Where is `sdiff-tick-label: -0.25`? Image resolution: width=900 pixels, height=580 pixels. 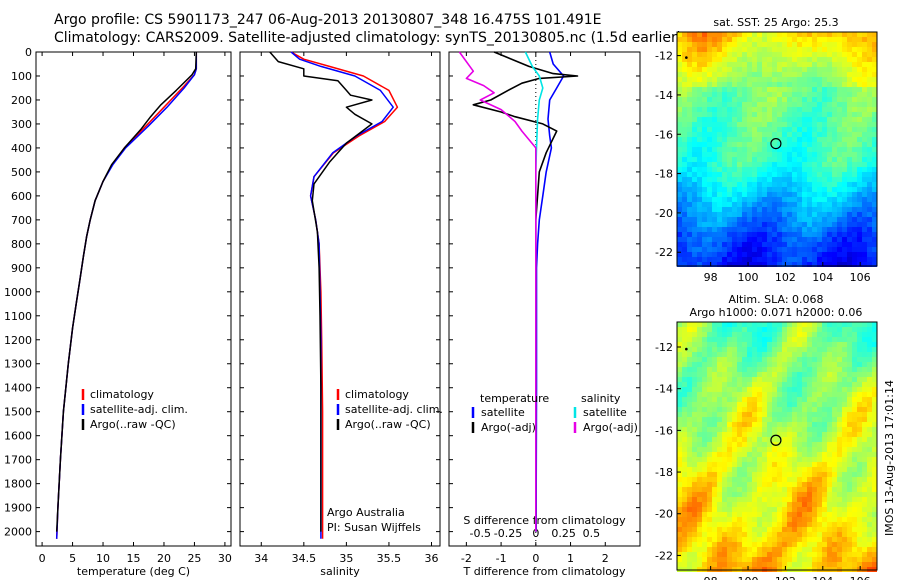
sdiff-tick-label: -0.25 is located at coordinates (508, 533).